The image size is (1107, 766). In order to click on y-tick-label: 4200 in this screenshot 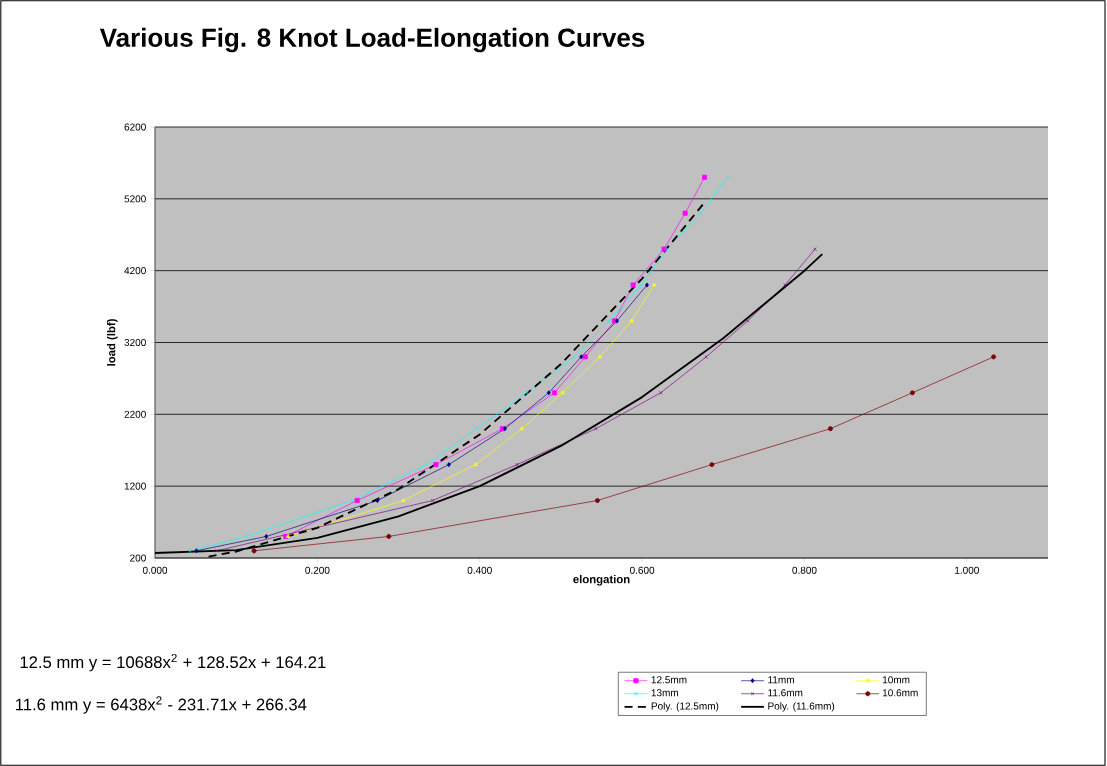, I will do `click(135, 271)`.